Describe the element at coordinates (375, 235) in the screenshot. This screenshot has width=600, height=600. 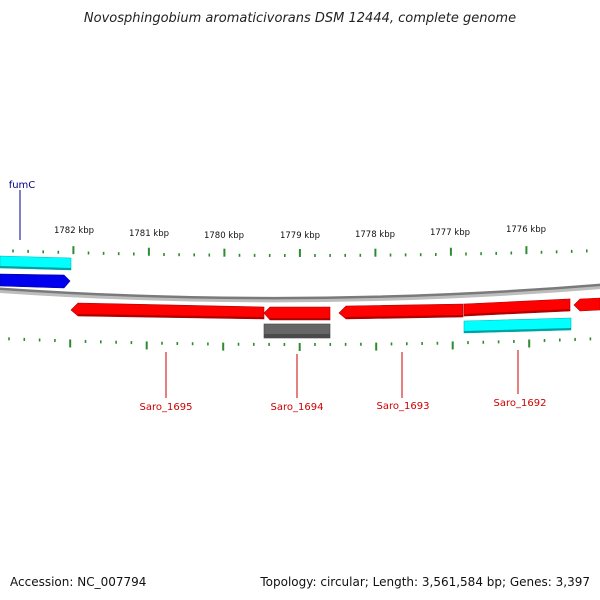
I see `tick-label: 1778 kbp` at that location.